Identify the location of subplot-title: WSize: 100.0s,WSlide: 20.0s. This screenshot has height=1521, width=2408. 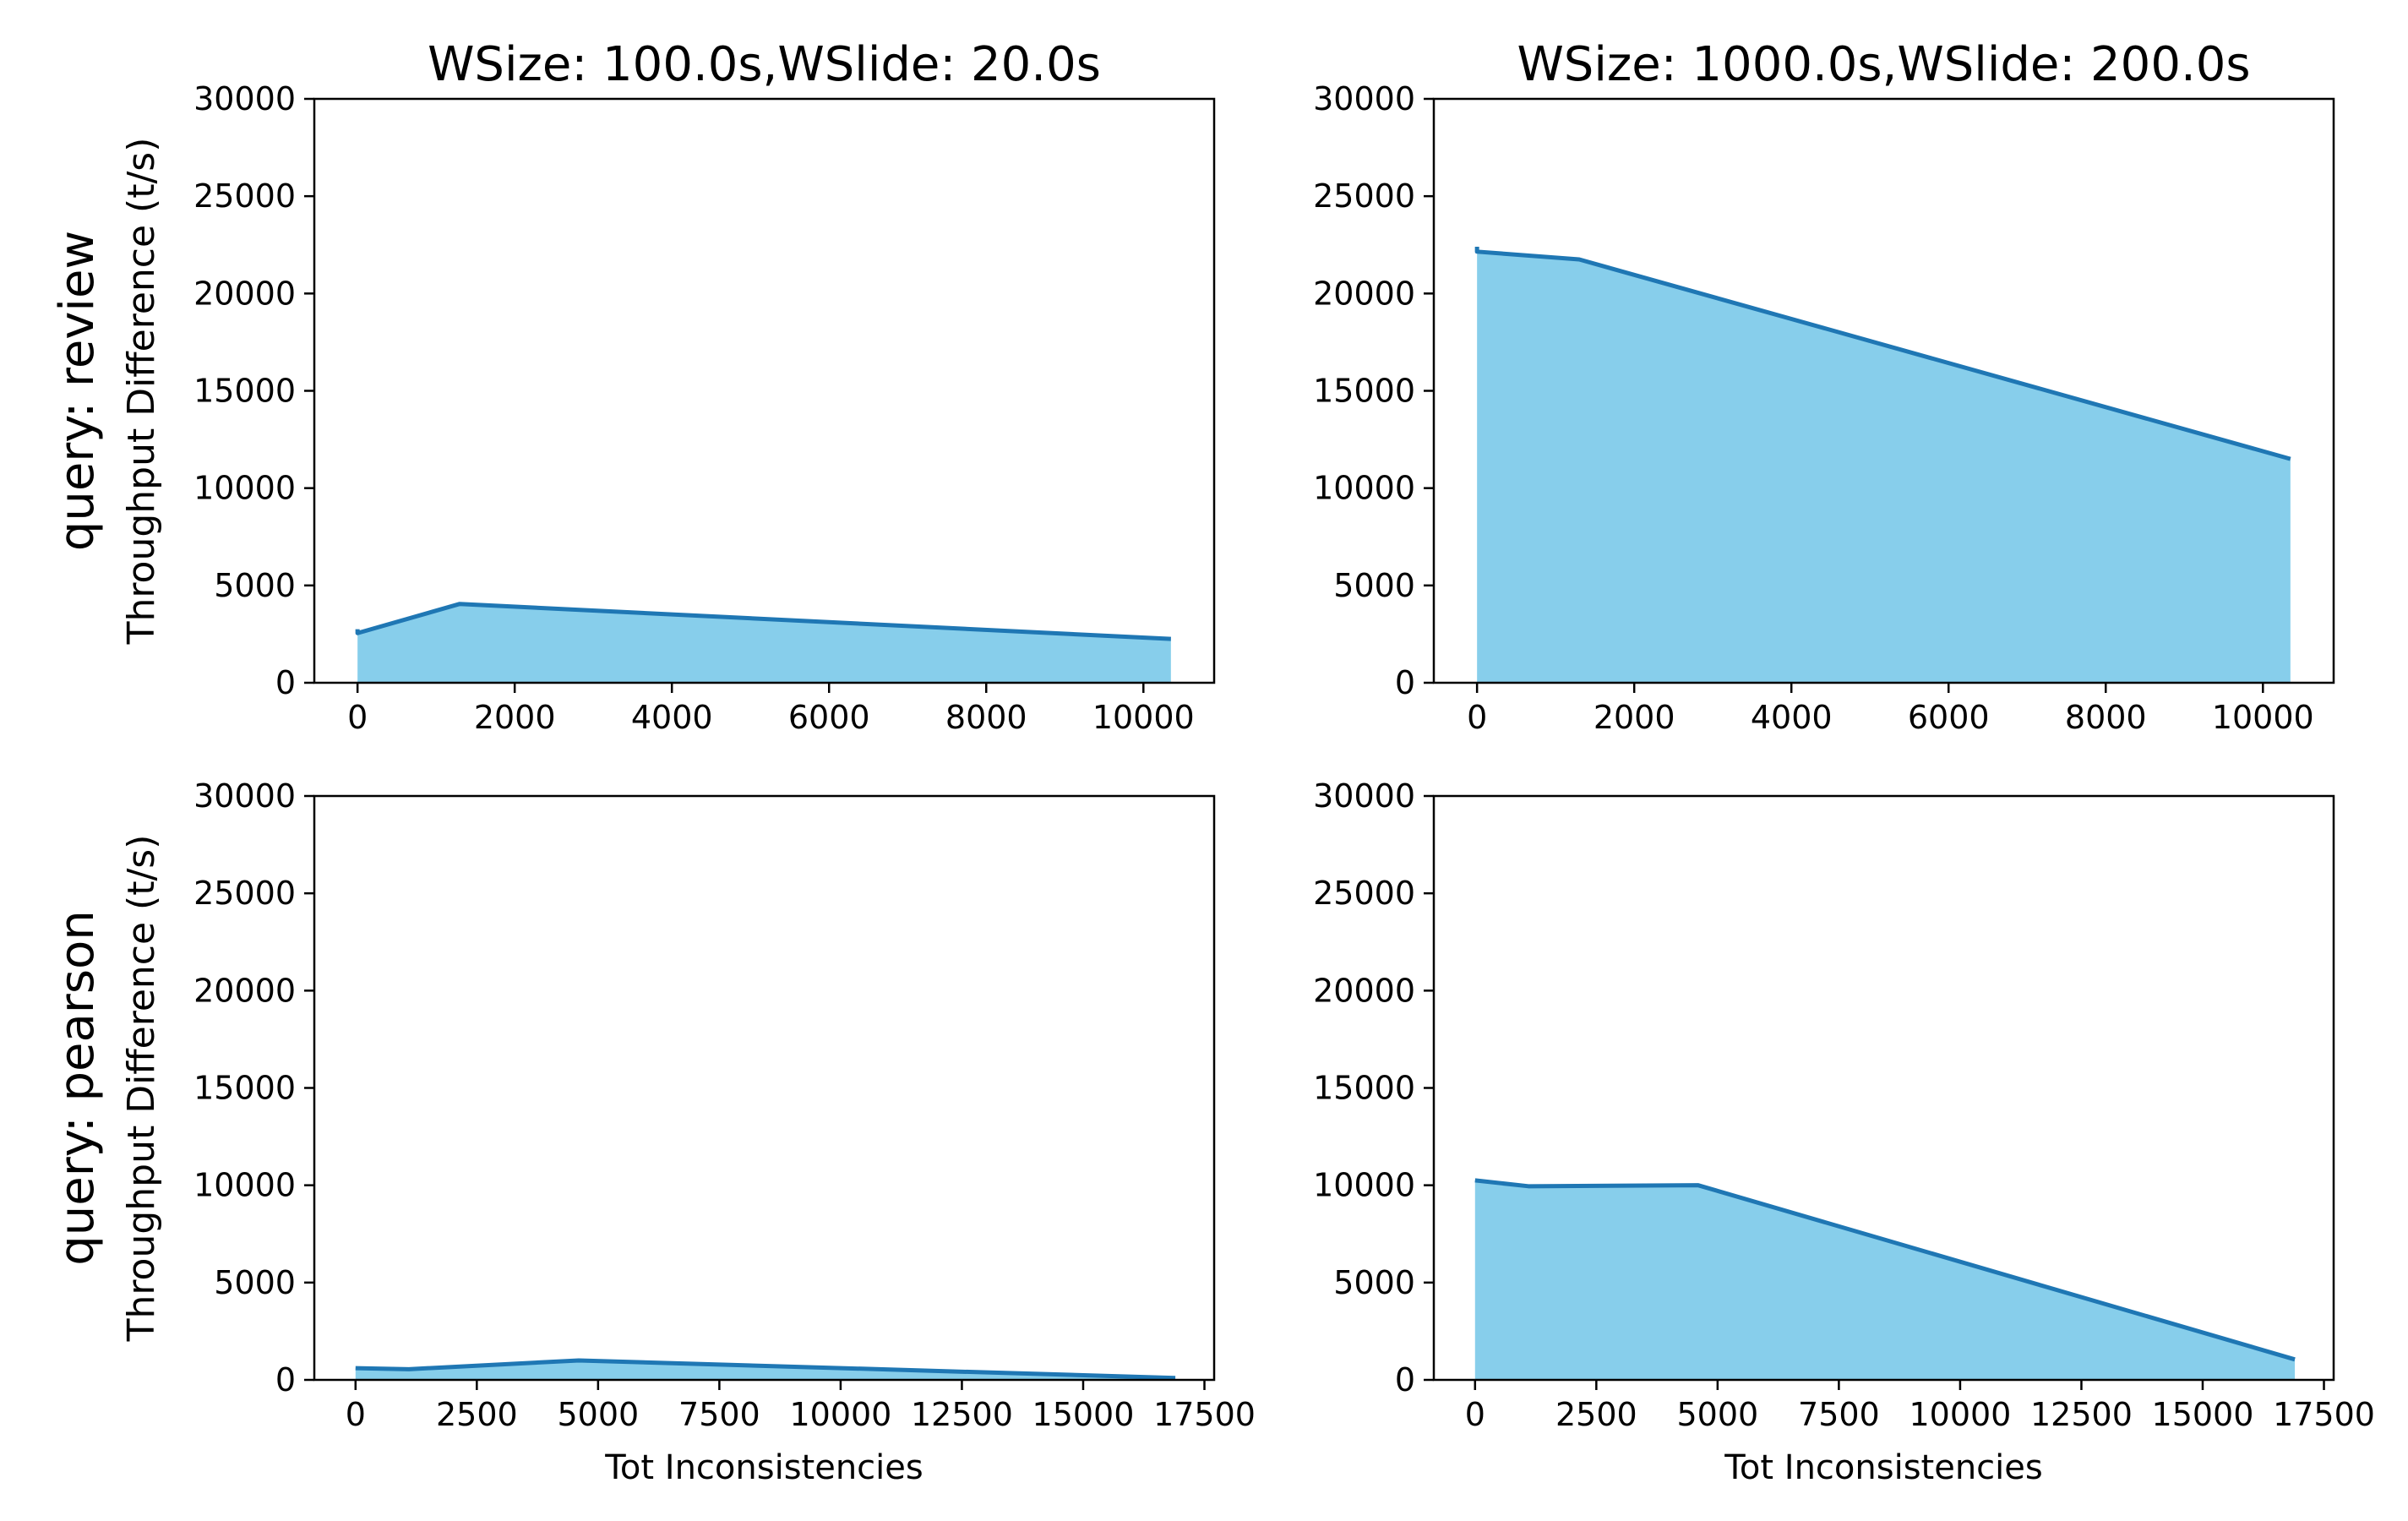
(764, 64).